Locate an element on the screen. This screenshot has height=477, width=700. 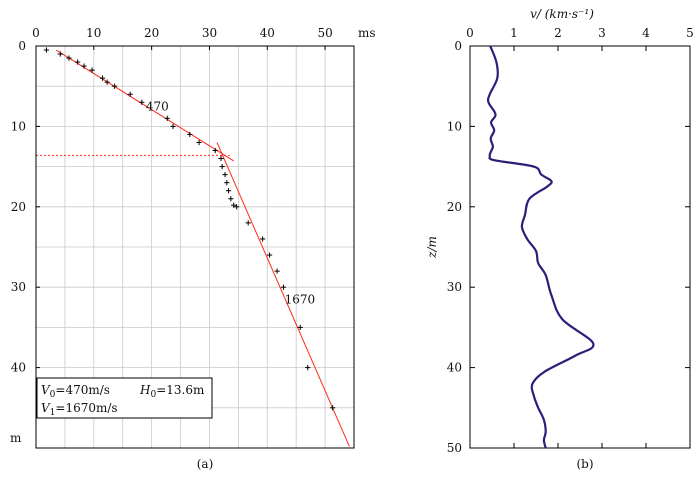
legend-v1: V1=1670m/s is located at coordinates (79, 409).